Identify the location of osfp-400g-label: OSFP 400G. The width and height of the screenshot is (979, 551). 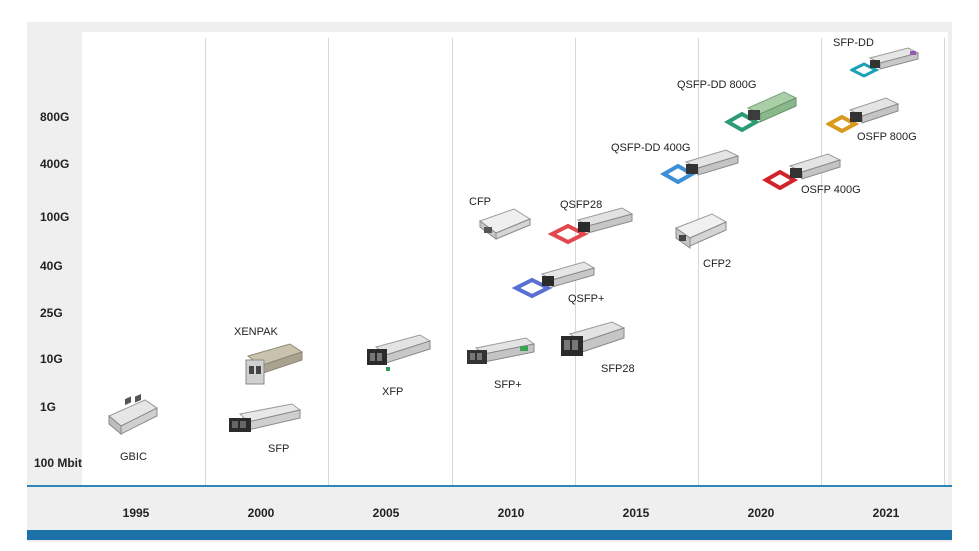
(831, 190).